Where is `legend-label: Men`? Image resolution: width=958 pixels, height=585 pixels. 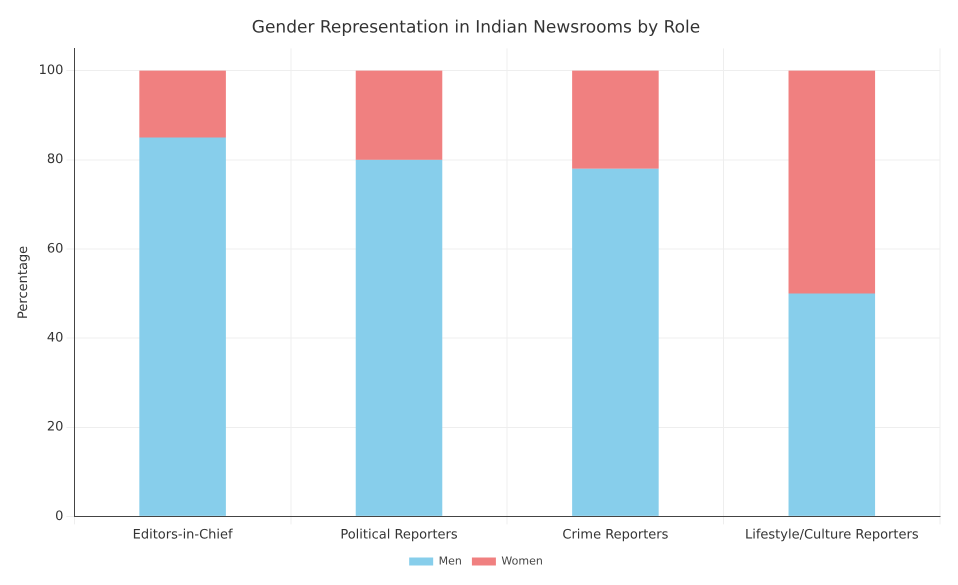 legend-label: Men is located at coordinates (450, 561).